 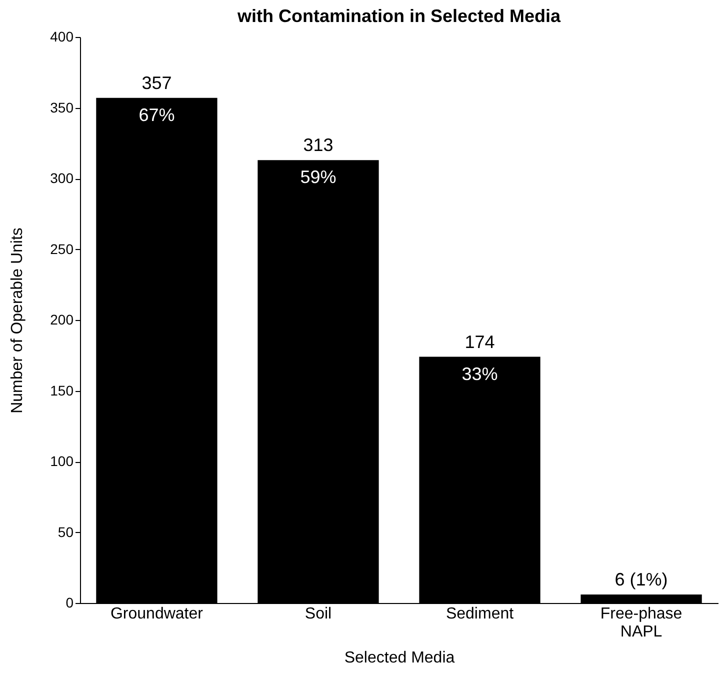 I want to click on y-tick-label: 100, so click(x=62, y=461).